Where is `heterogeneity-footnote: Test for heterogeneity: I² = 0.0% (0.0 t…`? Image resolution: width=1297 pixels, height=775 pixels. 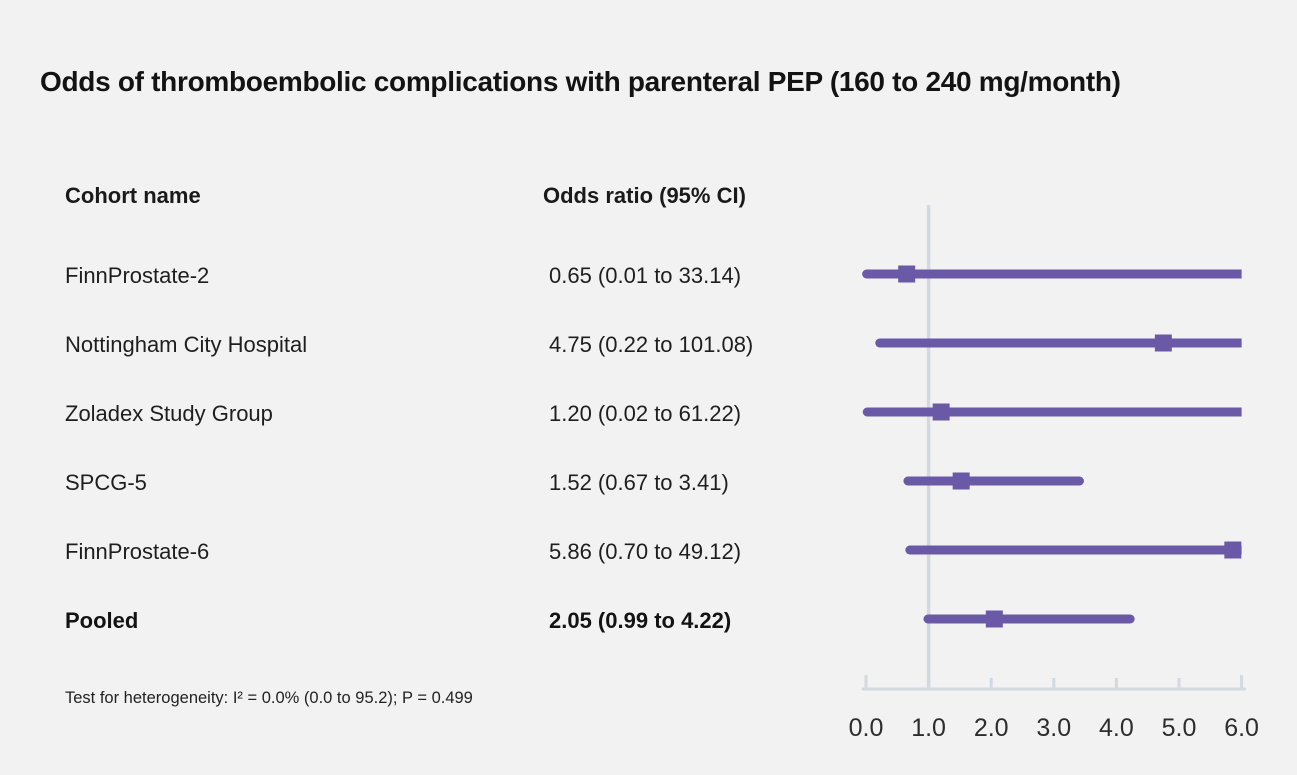 heterogeneity-footnote: Test for heterogeneity: I² = 0.0% (0.0 t… is located at coordinates (269, 698).